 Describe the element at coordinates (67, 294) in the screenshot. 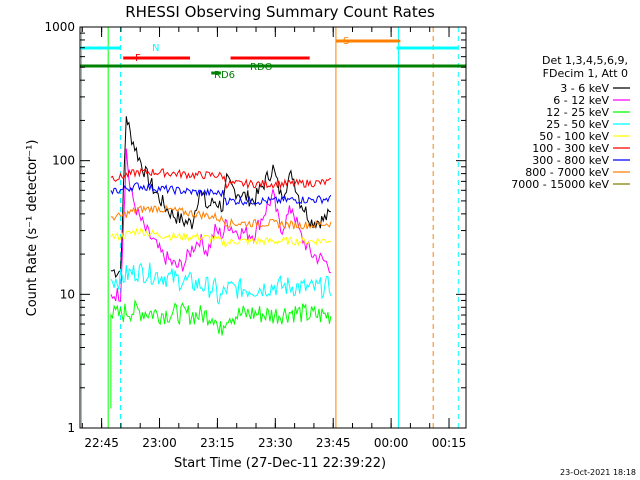

I see `y-tick-label-1: 10` at that location.